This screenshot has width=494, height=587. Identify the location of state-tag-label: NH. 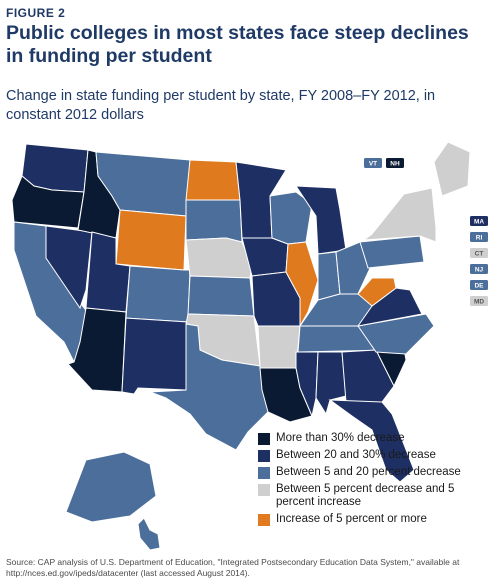
(395, 164).